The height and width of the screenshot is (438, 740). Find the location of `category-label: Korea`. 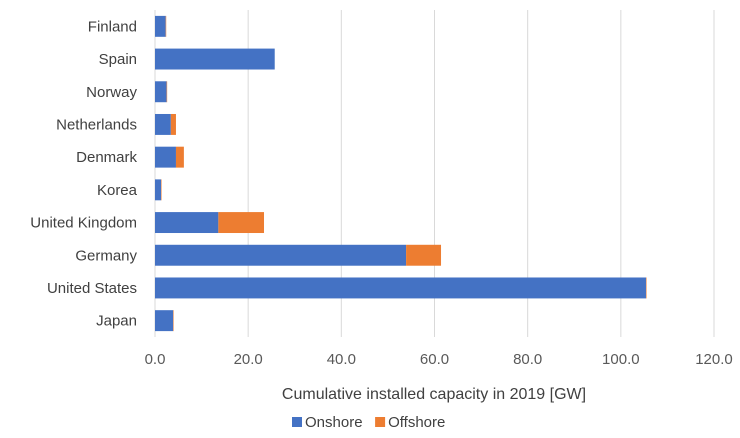

category-label: Korea is located at coordinates (117, 190).